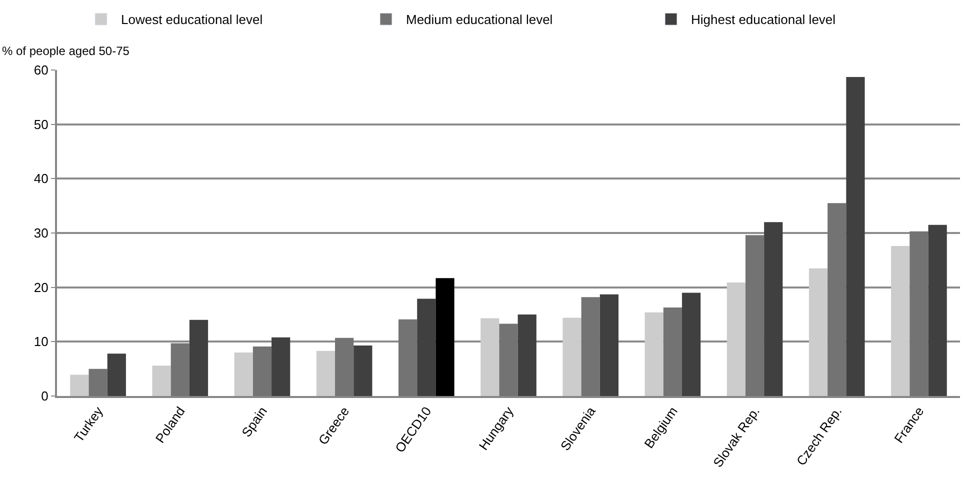  I want to click on y-tick-label: 50, so click(41, 124).